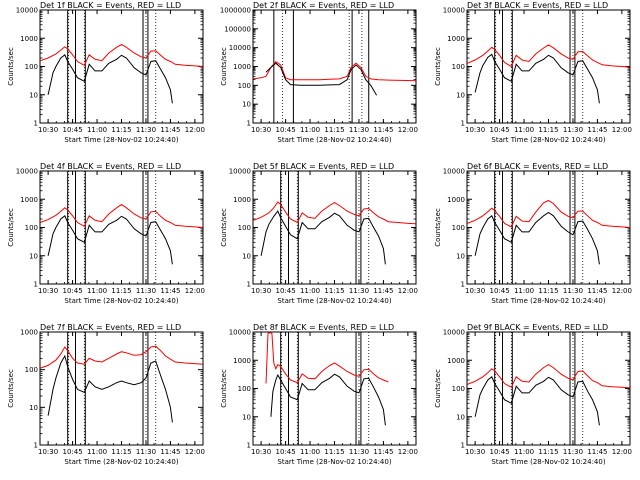  What do you see at coordinates (110, 5) in the screenshot?
I see `panel-title: Det 1f BLACK = Events, RED = LLD` at bounding box center [110, 5].